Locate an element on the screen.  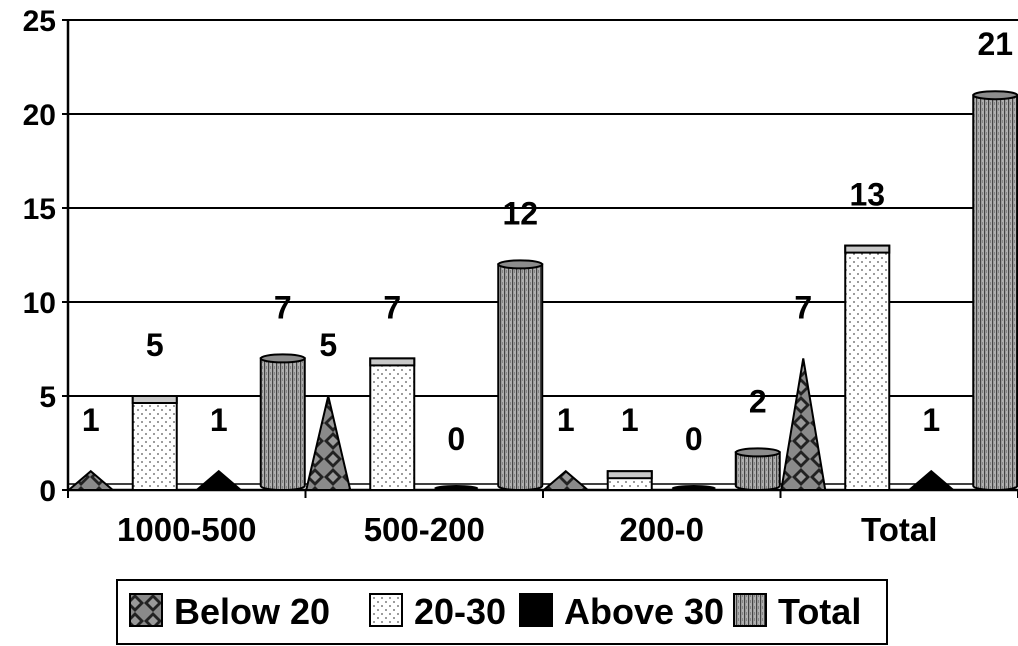
legend-label: 20-30 is located at coordinates (460, 611).